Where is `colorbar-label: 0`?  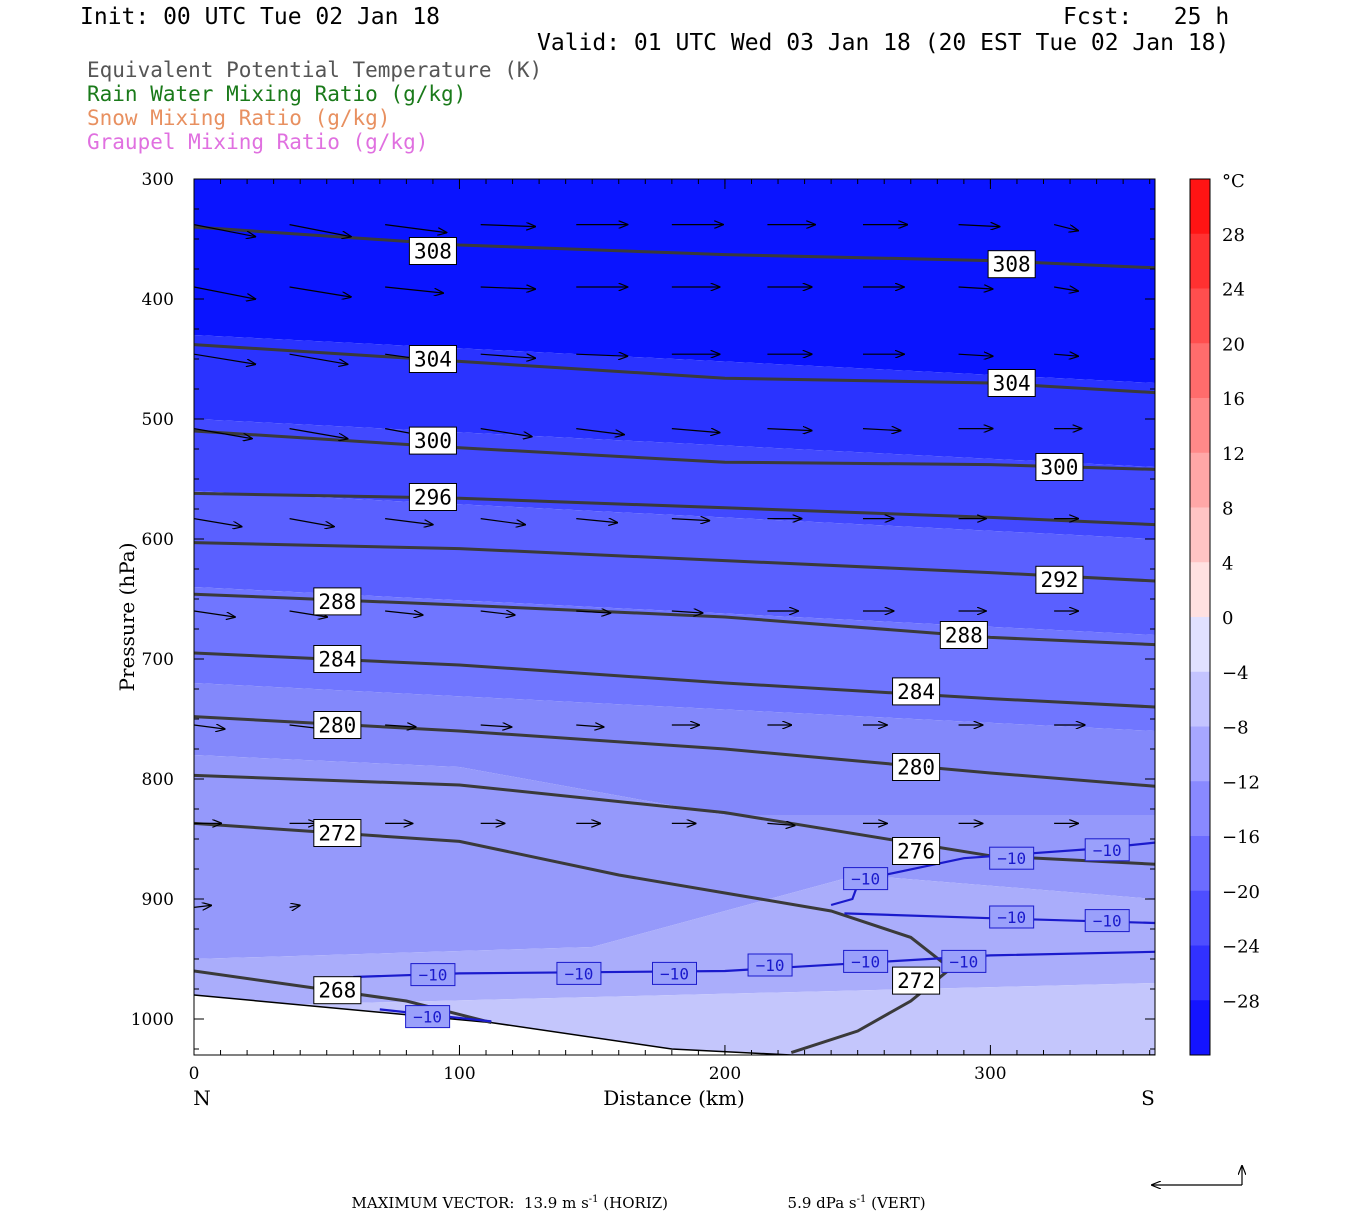 colorbar-label: 0 is located at coordinates (1227, 618).